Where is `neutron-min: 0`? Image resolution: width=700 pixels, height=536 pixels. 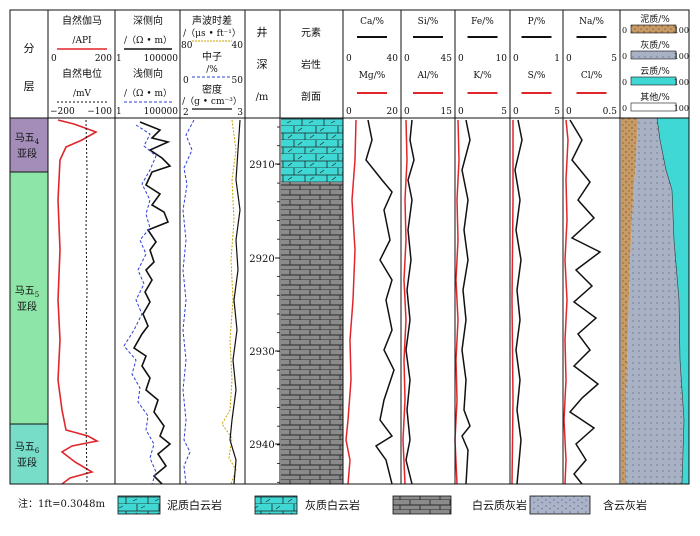 neutron-min: 0 is located at coordinates (186, 81).